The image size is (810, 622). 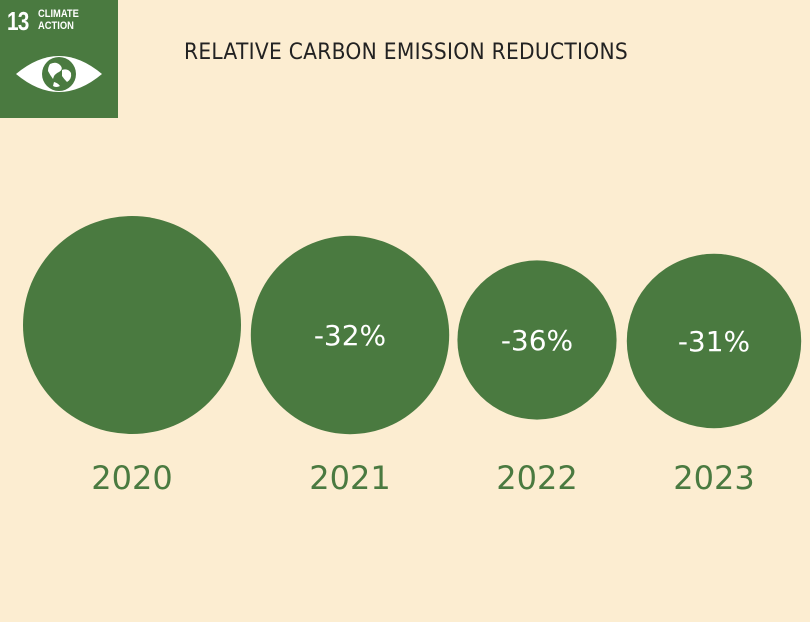 I want to click on logo-line1: CLIMATE, so click(x=58, y=14).